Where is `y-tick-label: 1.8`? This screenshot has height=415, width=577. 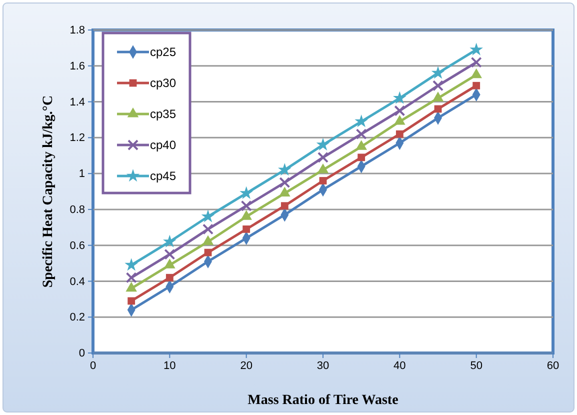
y-tick-label: 1.8 is located at coordinates (77, 30).